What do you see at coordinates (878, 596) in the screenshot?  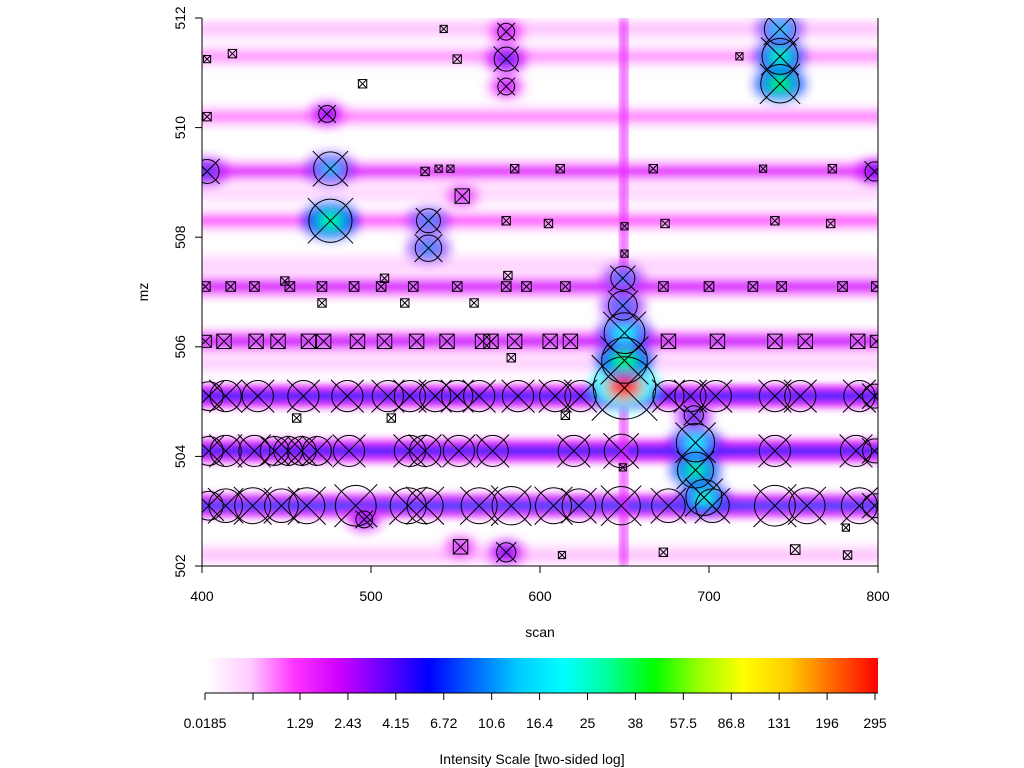 I see `x-tick-label: 800` at bounding box center [878, 596].